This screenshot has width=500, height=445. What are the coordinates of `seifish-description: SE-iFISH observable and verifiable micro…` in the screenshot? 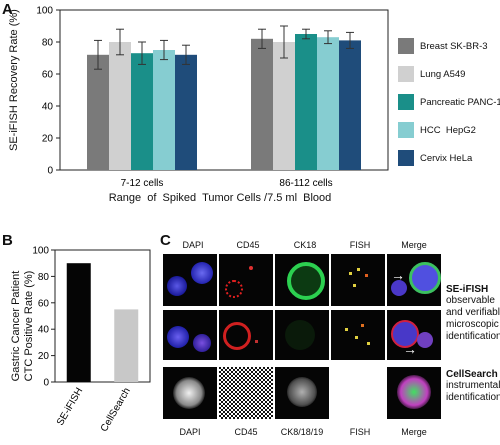 It's located at (473, 313).